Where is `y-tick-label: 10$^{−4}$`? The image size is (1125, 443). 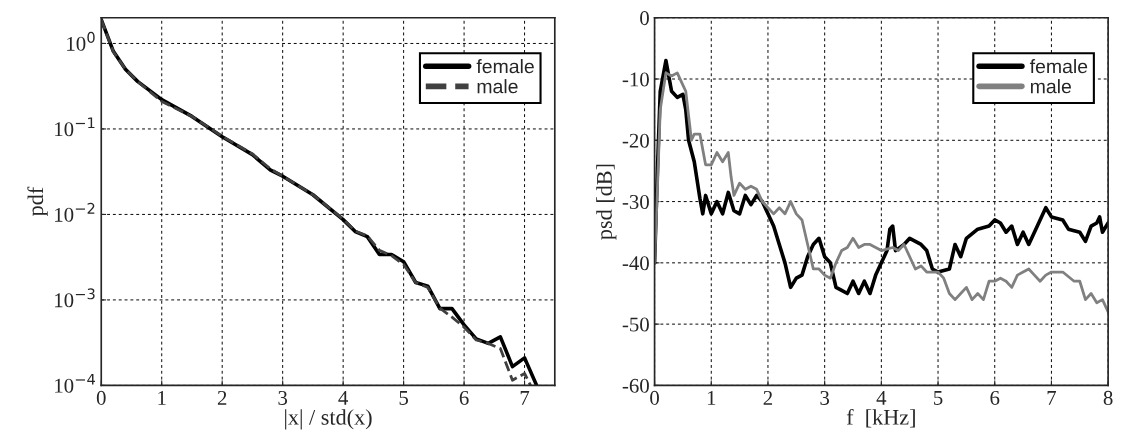 y-tick-label: 10$^{−4}$ is located at coordinates (75, 383).